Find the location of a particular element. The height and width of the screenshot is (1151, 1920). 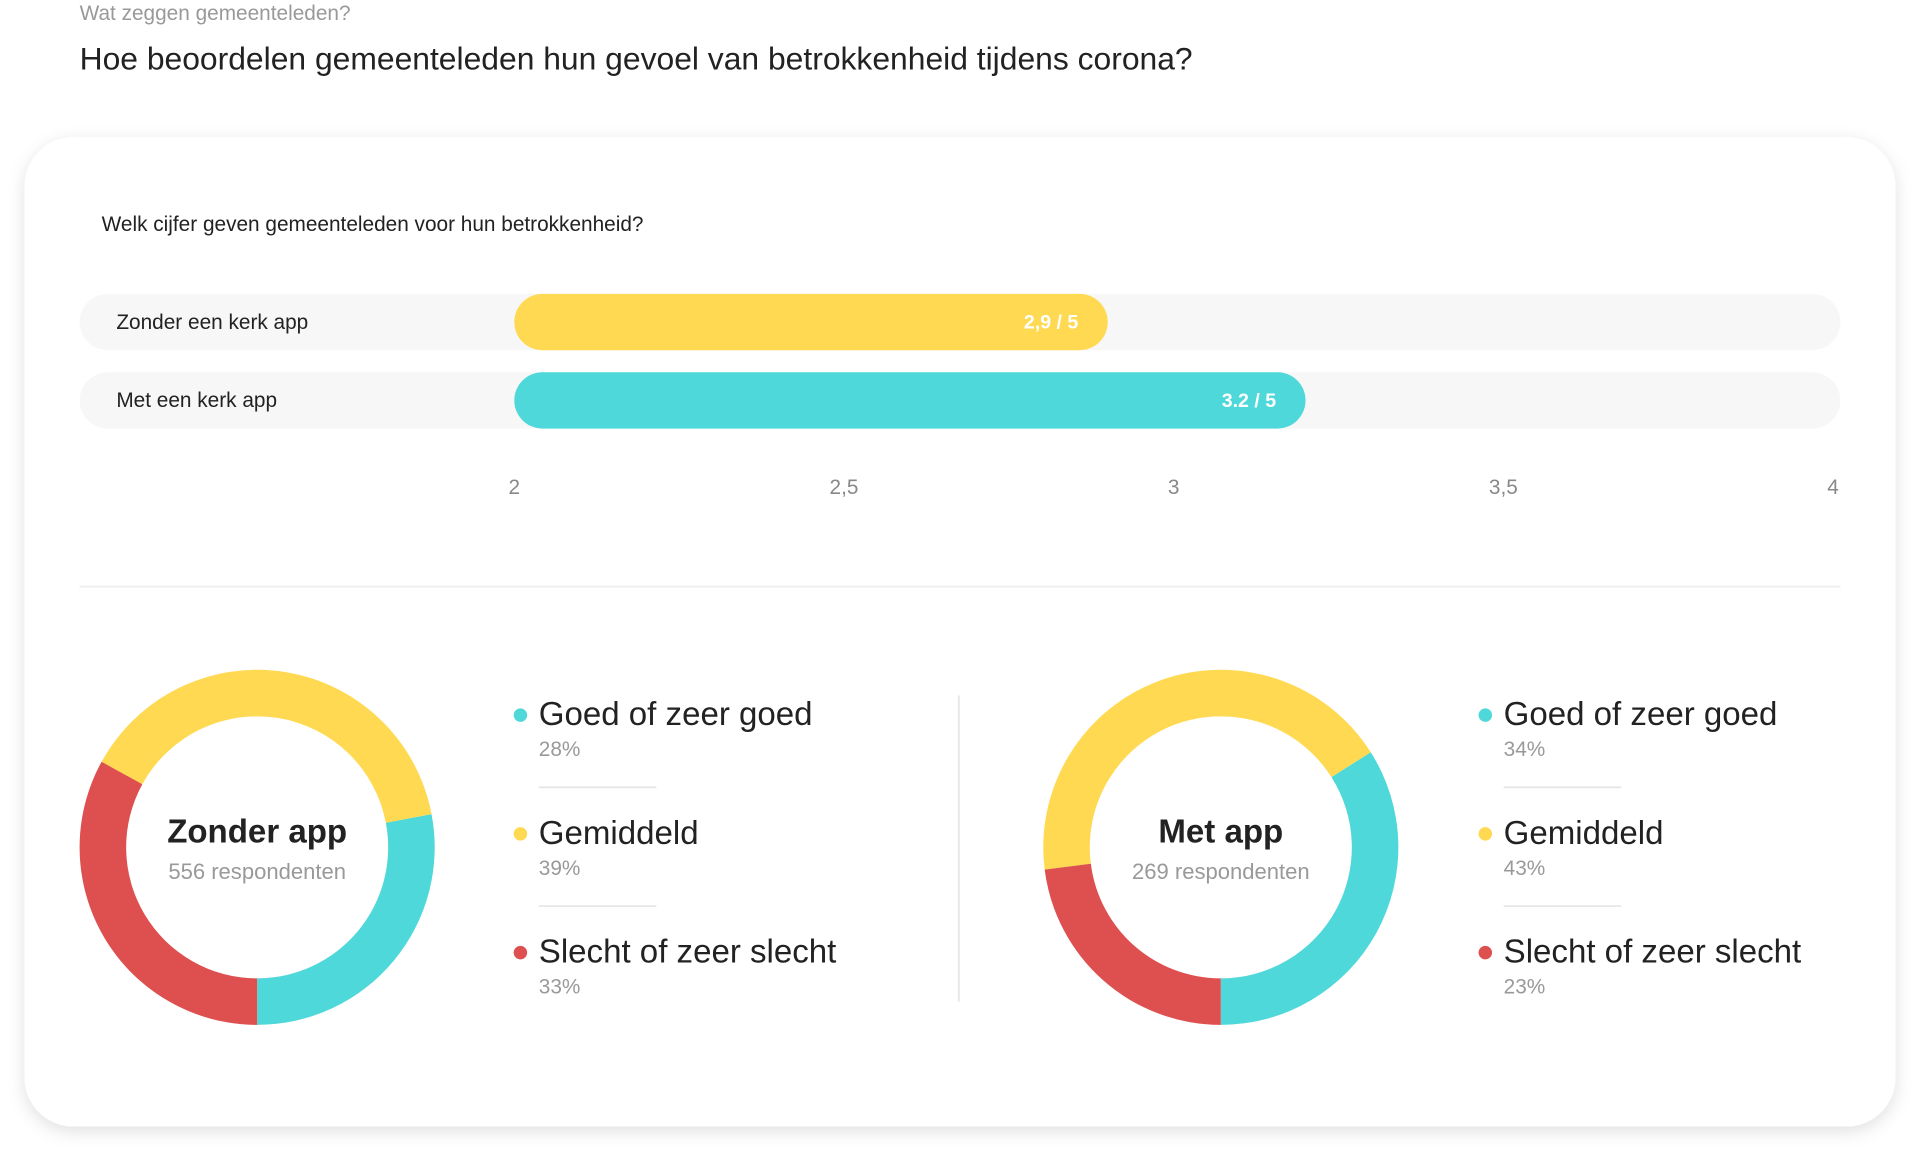

legend-value: 34% is located at coordinates (1525, 749).